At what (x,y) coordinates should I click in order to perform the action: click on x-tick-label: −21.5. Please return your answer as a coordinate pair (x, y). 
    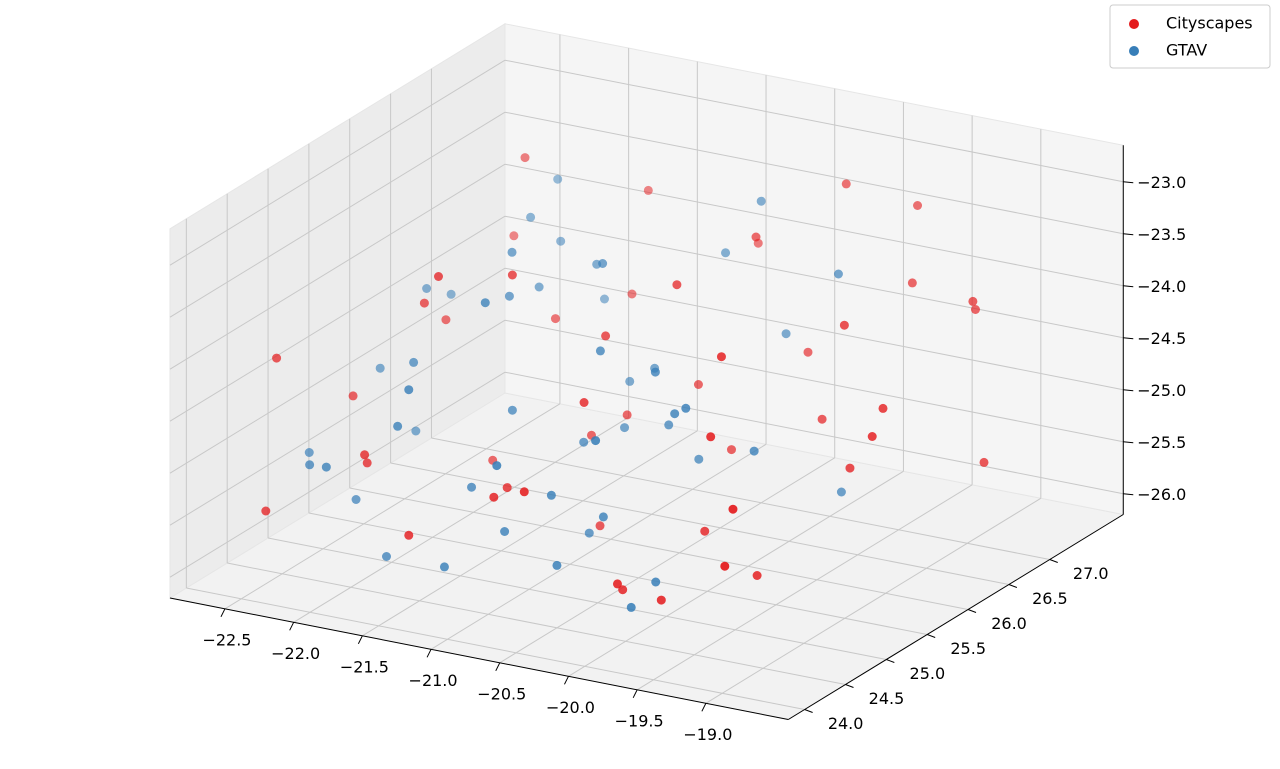
    Looking at the image, I should click on (364, 666).